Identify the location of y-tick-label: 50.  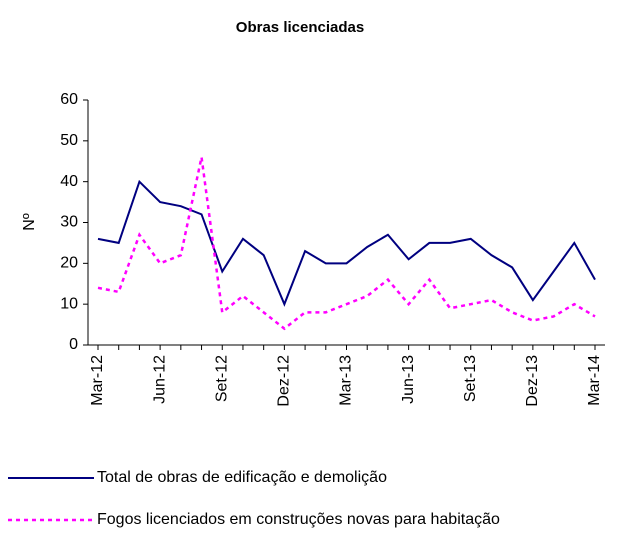
(69, 140).